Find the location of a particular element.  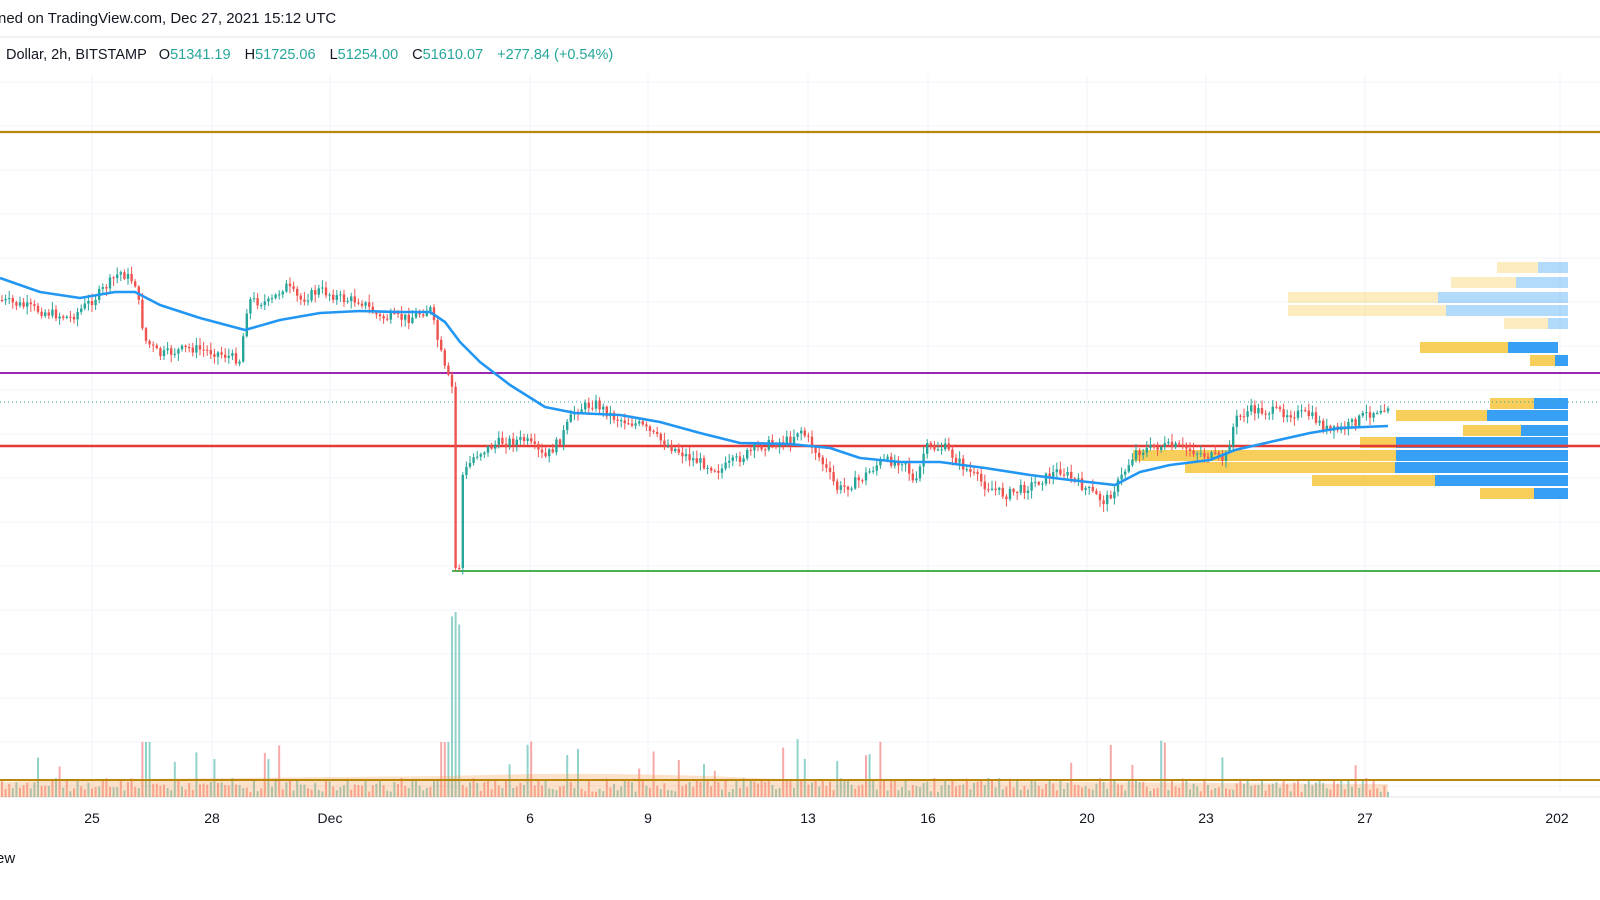

x-tick-label: 27 is located at coordinates (1365, 818).